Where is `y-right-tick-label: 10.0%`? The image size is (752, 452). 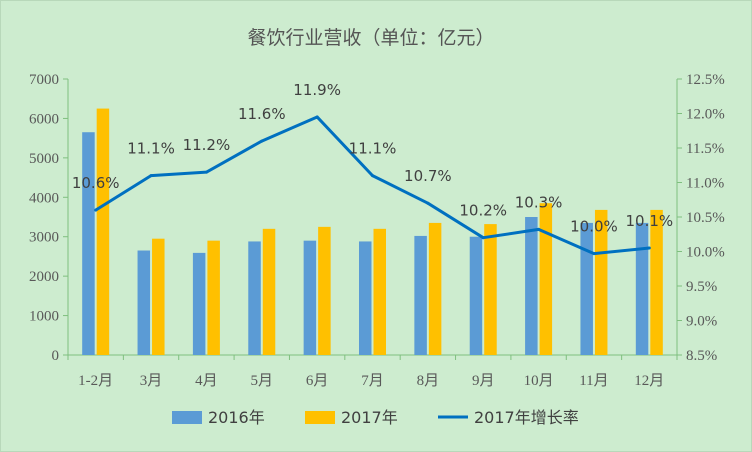
y-right-tick-label: 10.0% is located at coordinates (705, 253).